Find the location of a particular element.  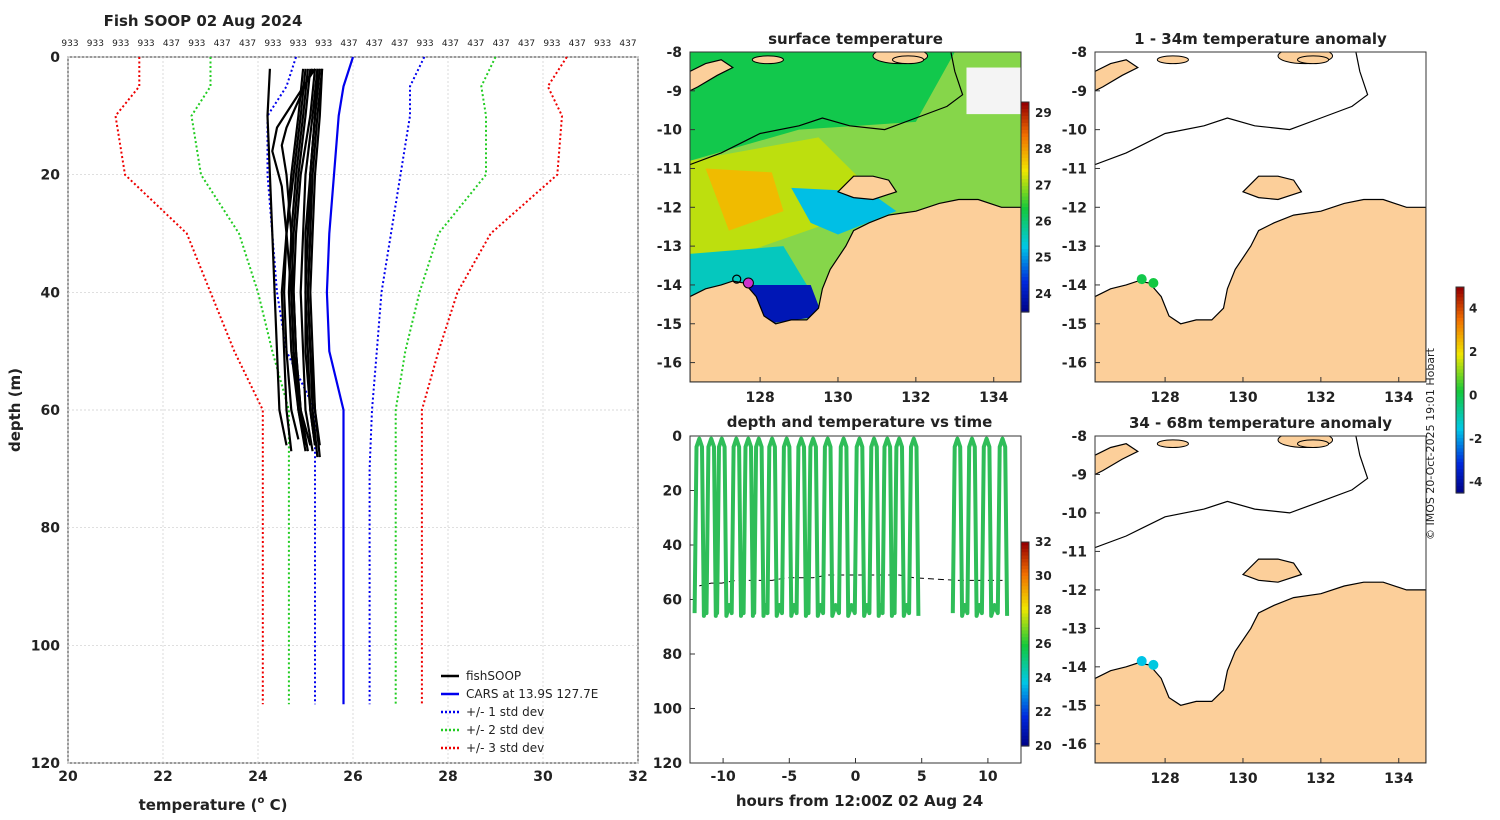

anomaly-upper-point is located at coordinates (1153, 283).